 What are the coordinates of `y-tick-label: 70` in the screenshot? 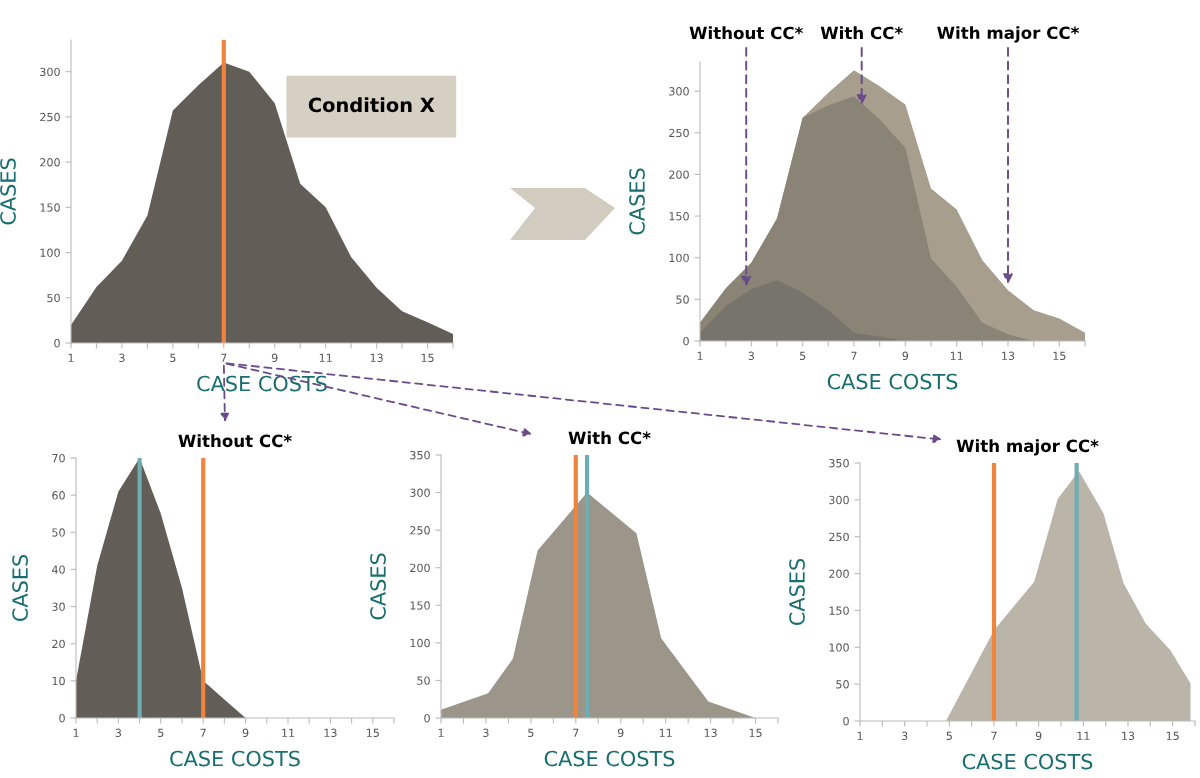 It's located at (58, 458).